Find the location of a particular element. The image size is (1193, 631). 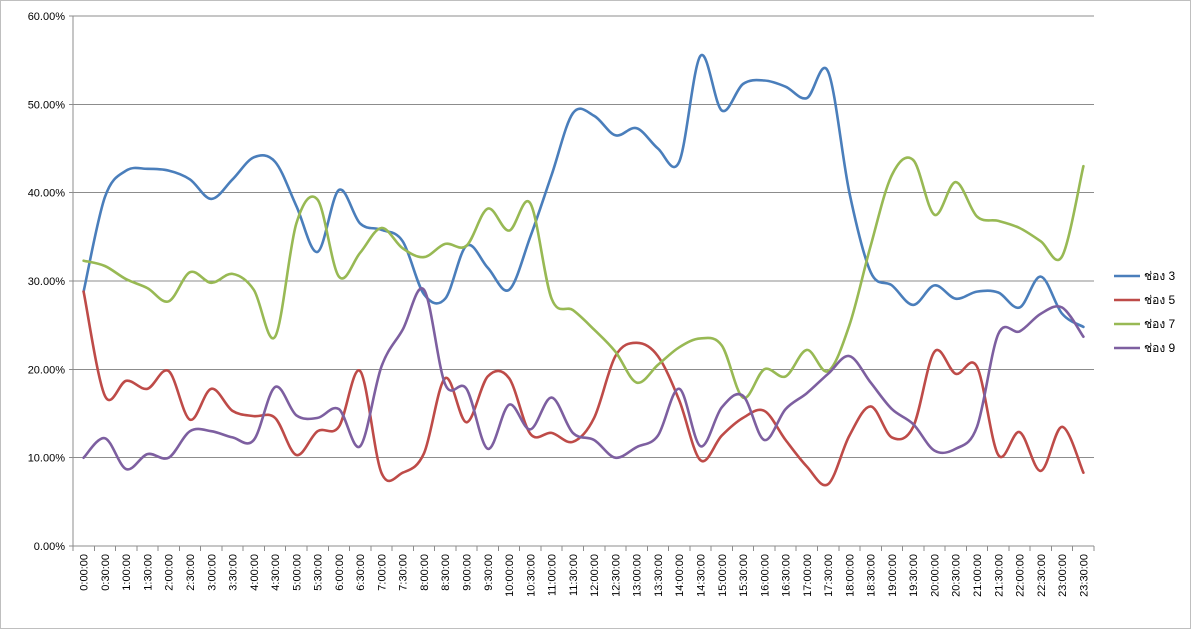

x-tick-label: 15:00:00 is located at coordinates (723, 575).